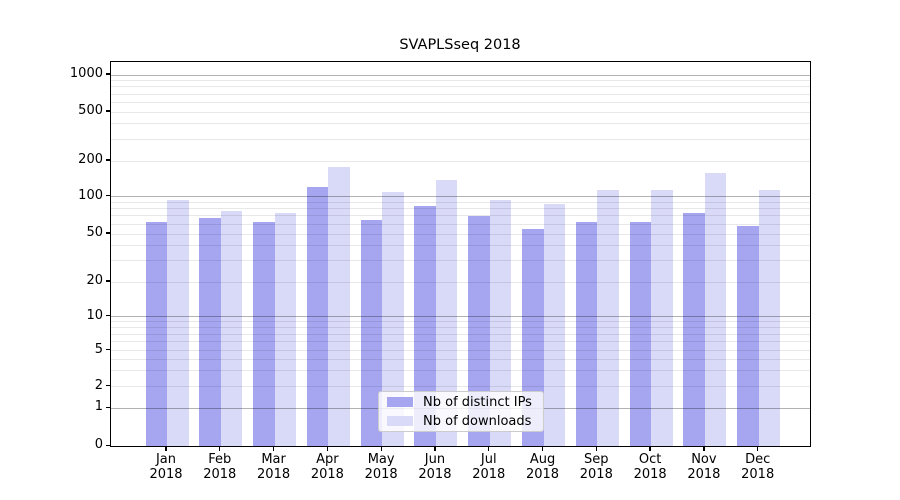 Image resolution: width=900 pixels, height=500 pixels. Describe the element at coordinates (715, 309) in the screenshot. I see `bar-downloads-nov` at that location.